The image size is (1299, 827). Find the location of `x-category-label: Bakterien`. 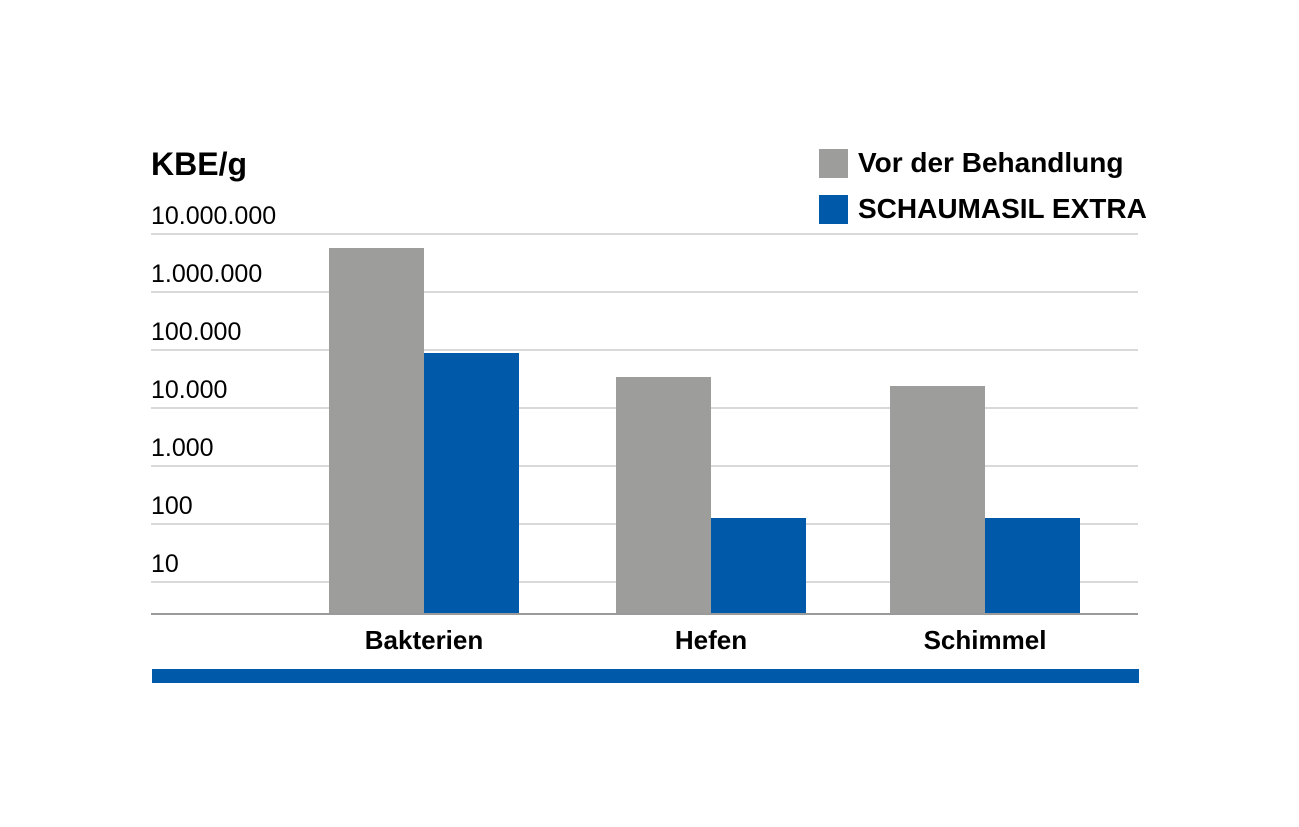

x-category-label: Bakterien is located at coordinates (424, 640).